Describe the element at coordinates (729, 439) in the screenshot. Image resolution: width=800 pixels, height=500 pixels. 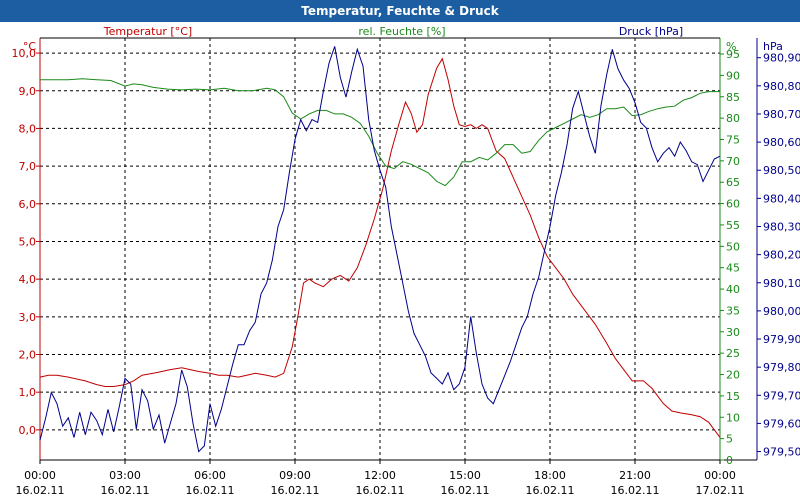
I see `tick-label-humidity: 5` at that location.